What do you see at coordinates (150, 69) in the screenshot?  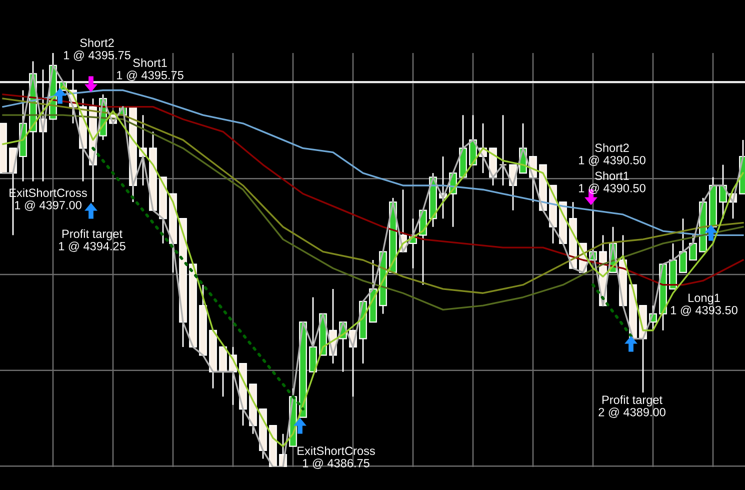 I see `annotation: Short1 1 @ 4395.75` at bounding box center [150, 69].